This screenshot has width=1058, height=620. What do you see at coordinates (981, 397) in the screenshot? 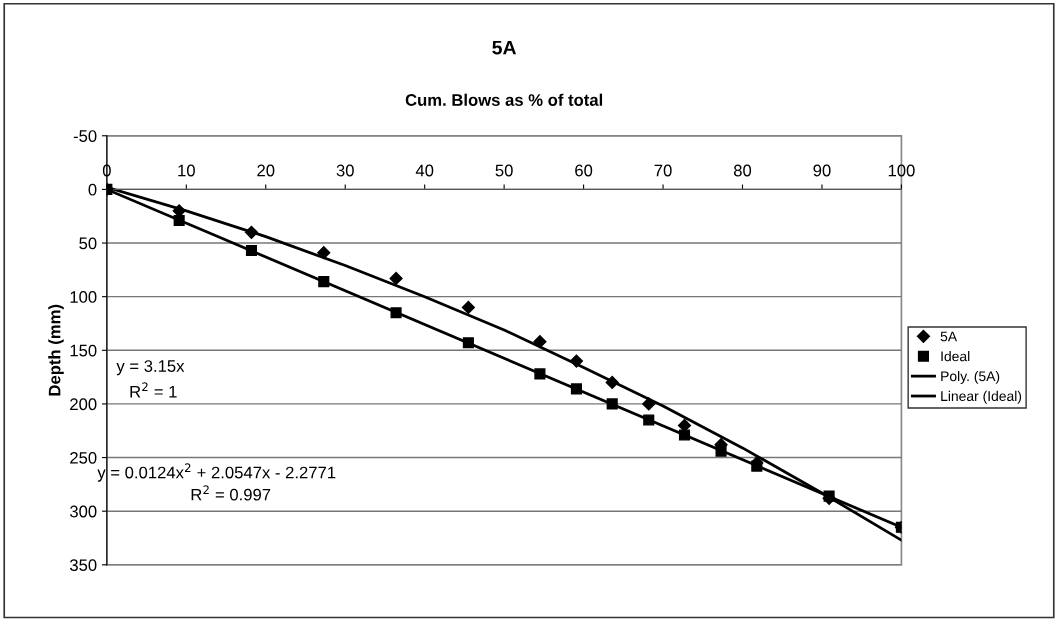
I see `legend-label: Linear (Ideal)` at bounding box center [981, 397].